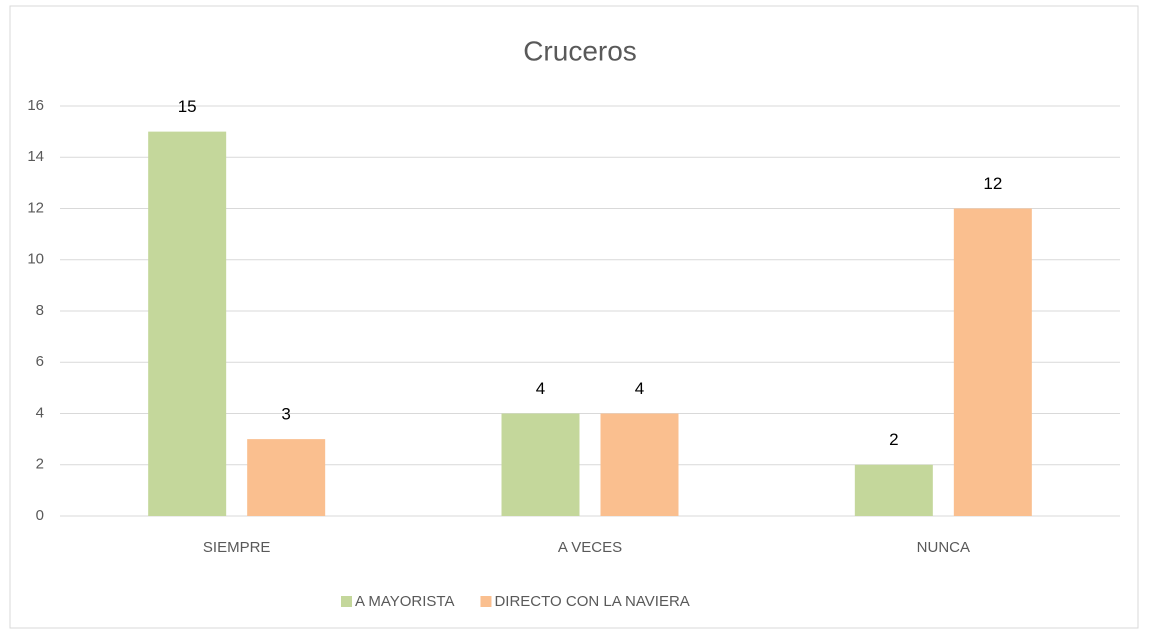 Image resolution: width=1151 pixels, height=634 pixels. Describe the element at coordinates (35, 156) in the screenshot. I see `y-tick-label: 14` at that location.